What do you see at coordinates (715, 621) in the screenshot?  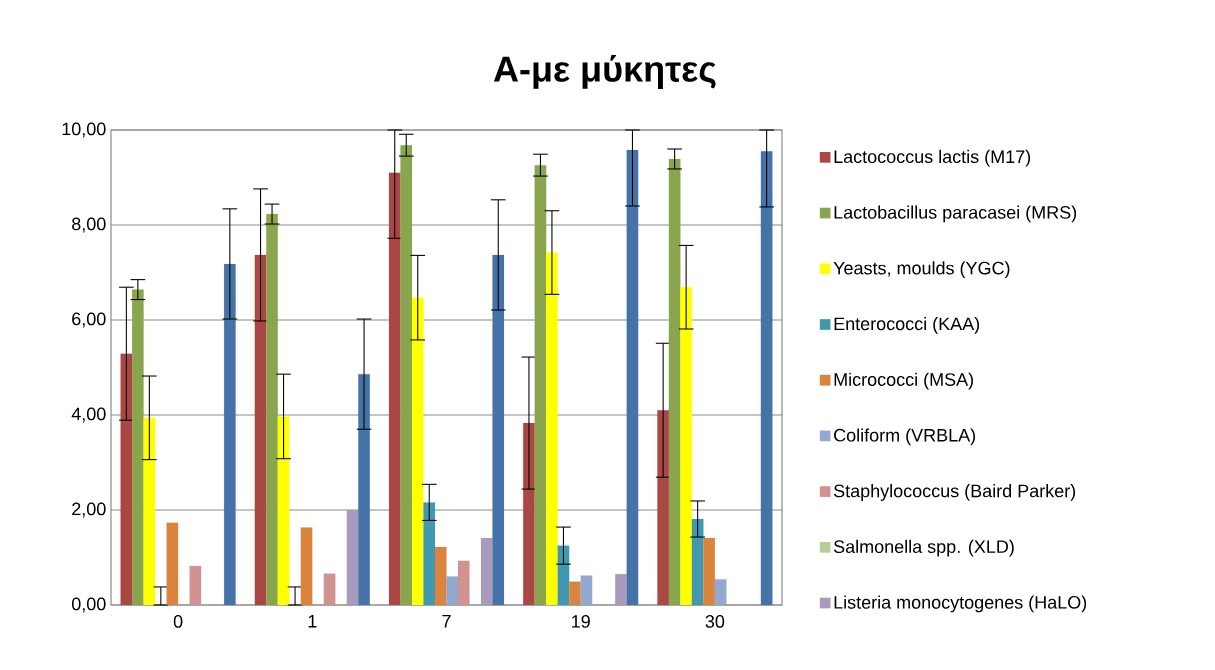 I see `x-tick-label: 30` at bounding box center [715, 621].